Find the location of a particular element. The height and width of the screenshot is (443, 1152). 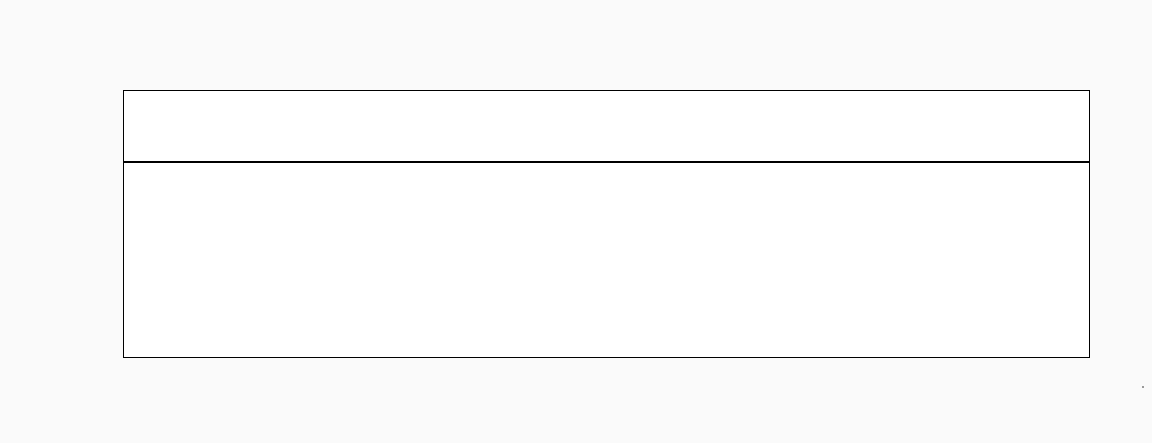

weather-icon-panel is located at coordinates (606, 126).